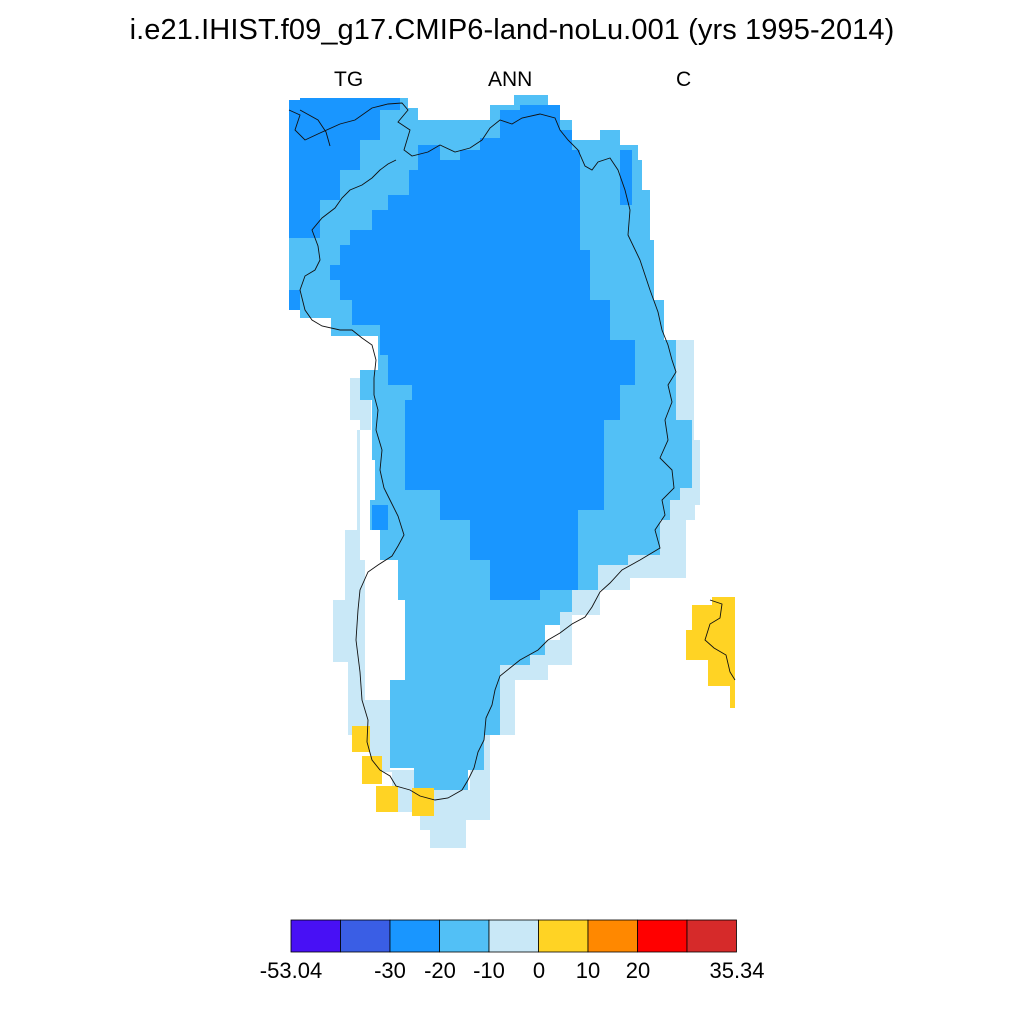  I want to click on colorbar-tick-label: 10, so click(588, 970).